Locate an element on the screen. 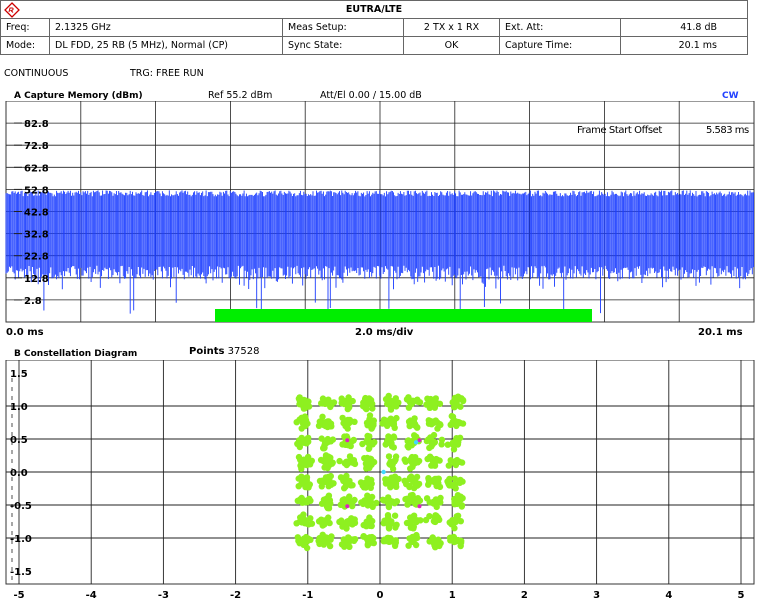 The image size is (760, 600). constellation-y-tick-label: 0.0 is located at coordinates (19, 473).